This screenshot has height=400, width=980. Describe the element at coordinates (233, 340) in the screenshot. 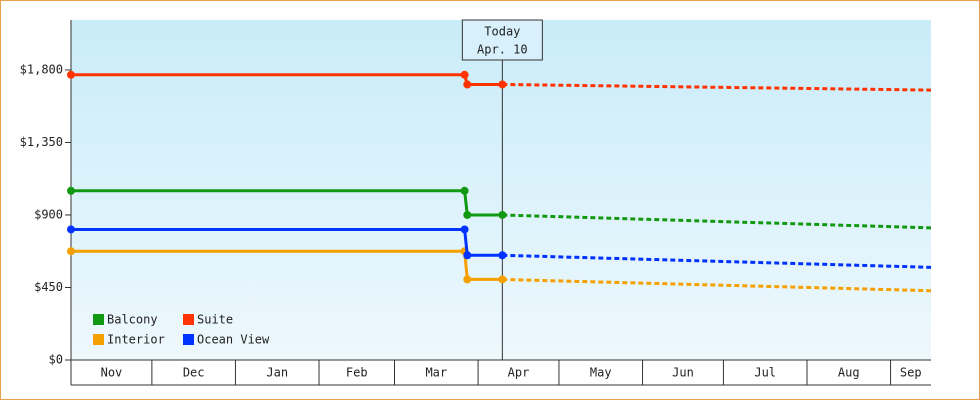

I see `legend-label: Ocean View` at that location.